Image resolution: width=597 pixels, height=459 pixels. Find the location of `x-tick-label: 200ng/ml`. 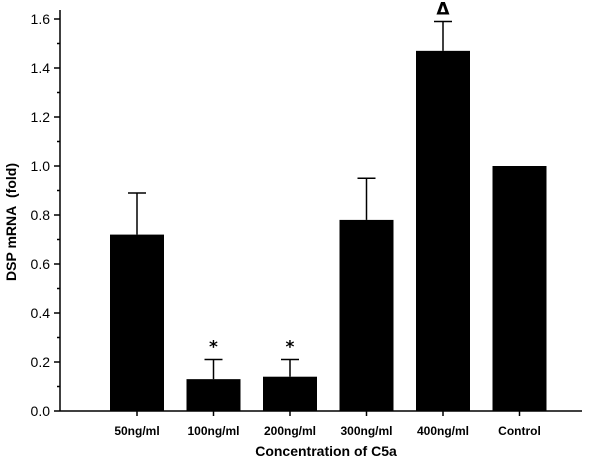

x-tick-label: 200ng/ml is located at coordinates (290, 431).